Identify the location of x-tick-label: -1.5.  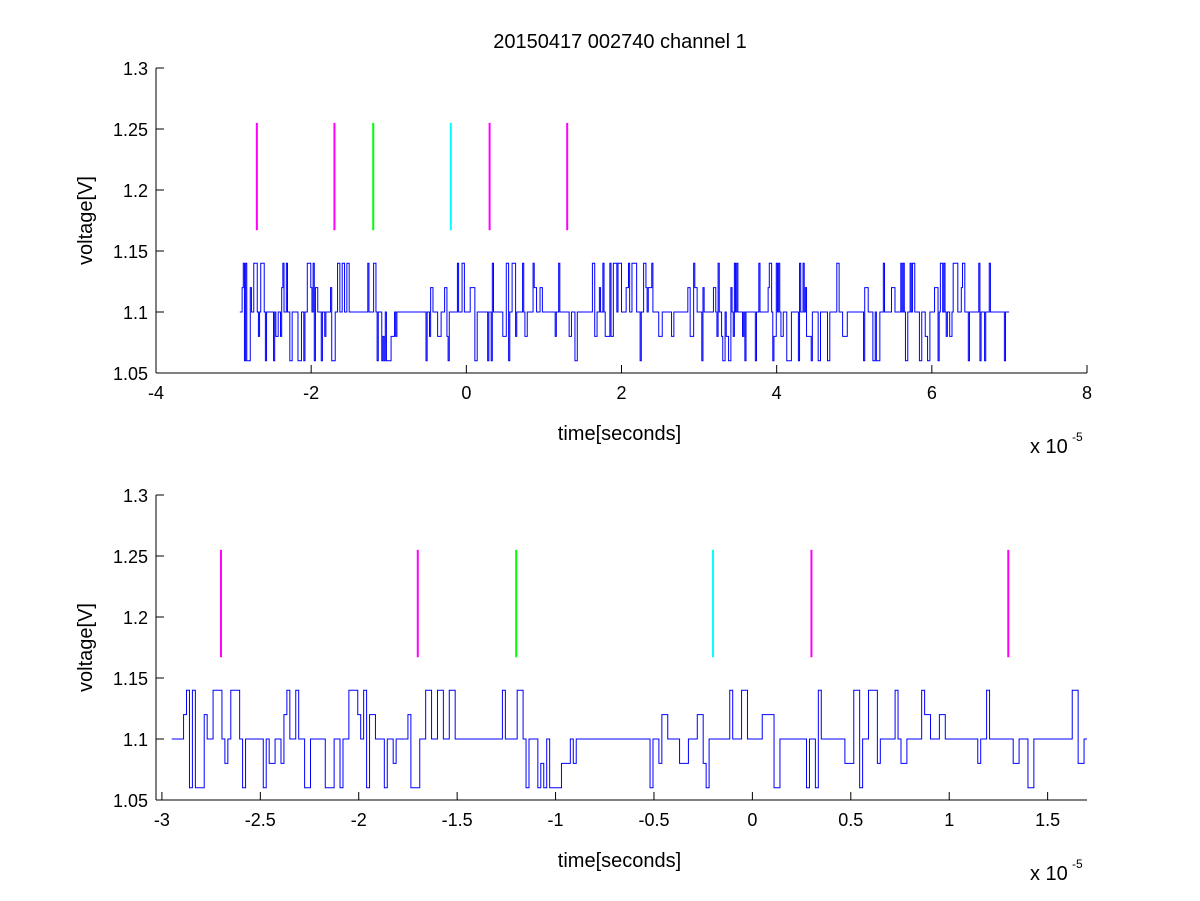
(457, 820).